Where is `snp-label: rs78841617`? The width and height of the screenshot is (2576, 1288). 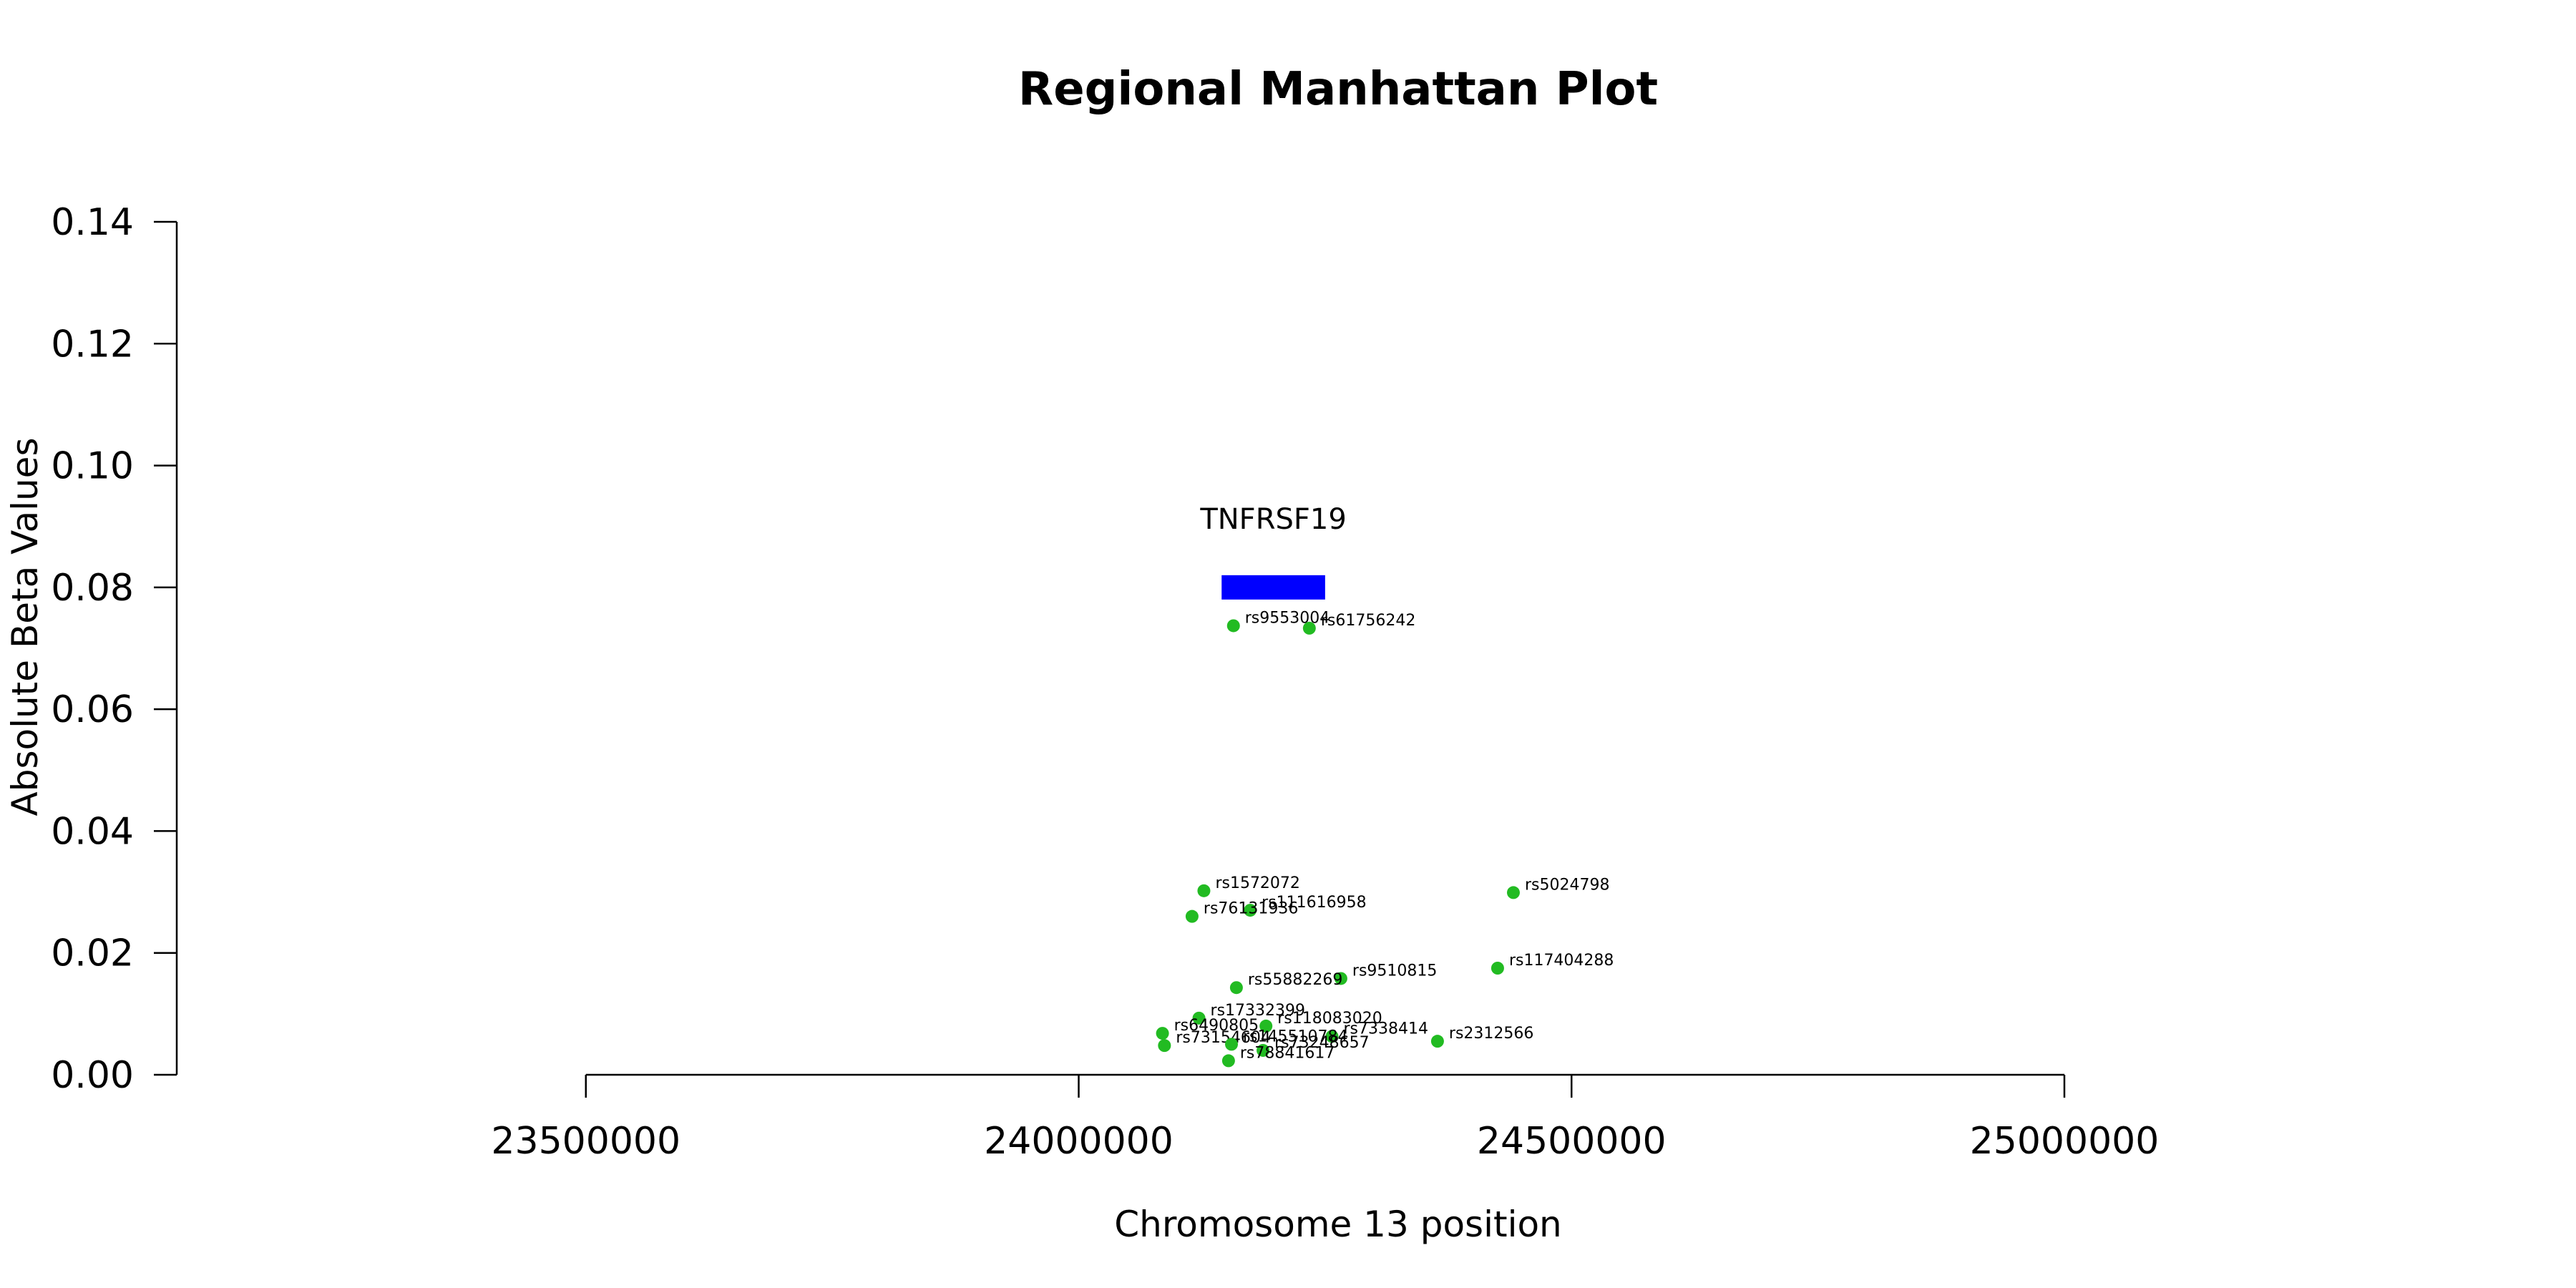
snp-label: rs78841617 is located at coordinates (1287, 1053).